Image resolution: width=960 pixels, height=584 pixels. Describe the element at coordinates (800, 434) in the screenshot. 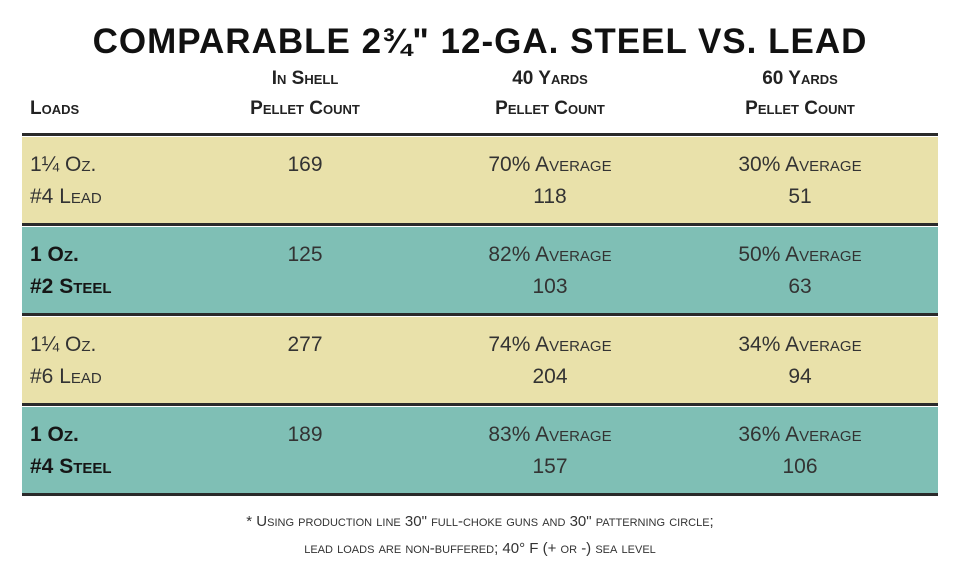

I see `yards60-average: 36% Average` at that location.